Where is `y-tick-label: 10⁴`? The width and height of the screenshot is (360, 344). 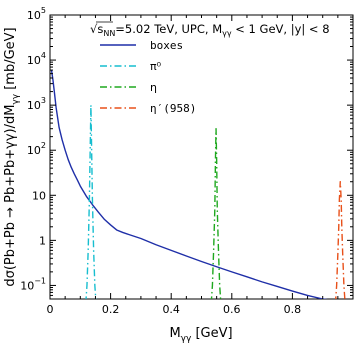 y-tick-label: 10⁴ is located at coordinates (36, 59).